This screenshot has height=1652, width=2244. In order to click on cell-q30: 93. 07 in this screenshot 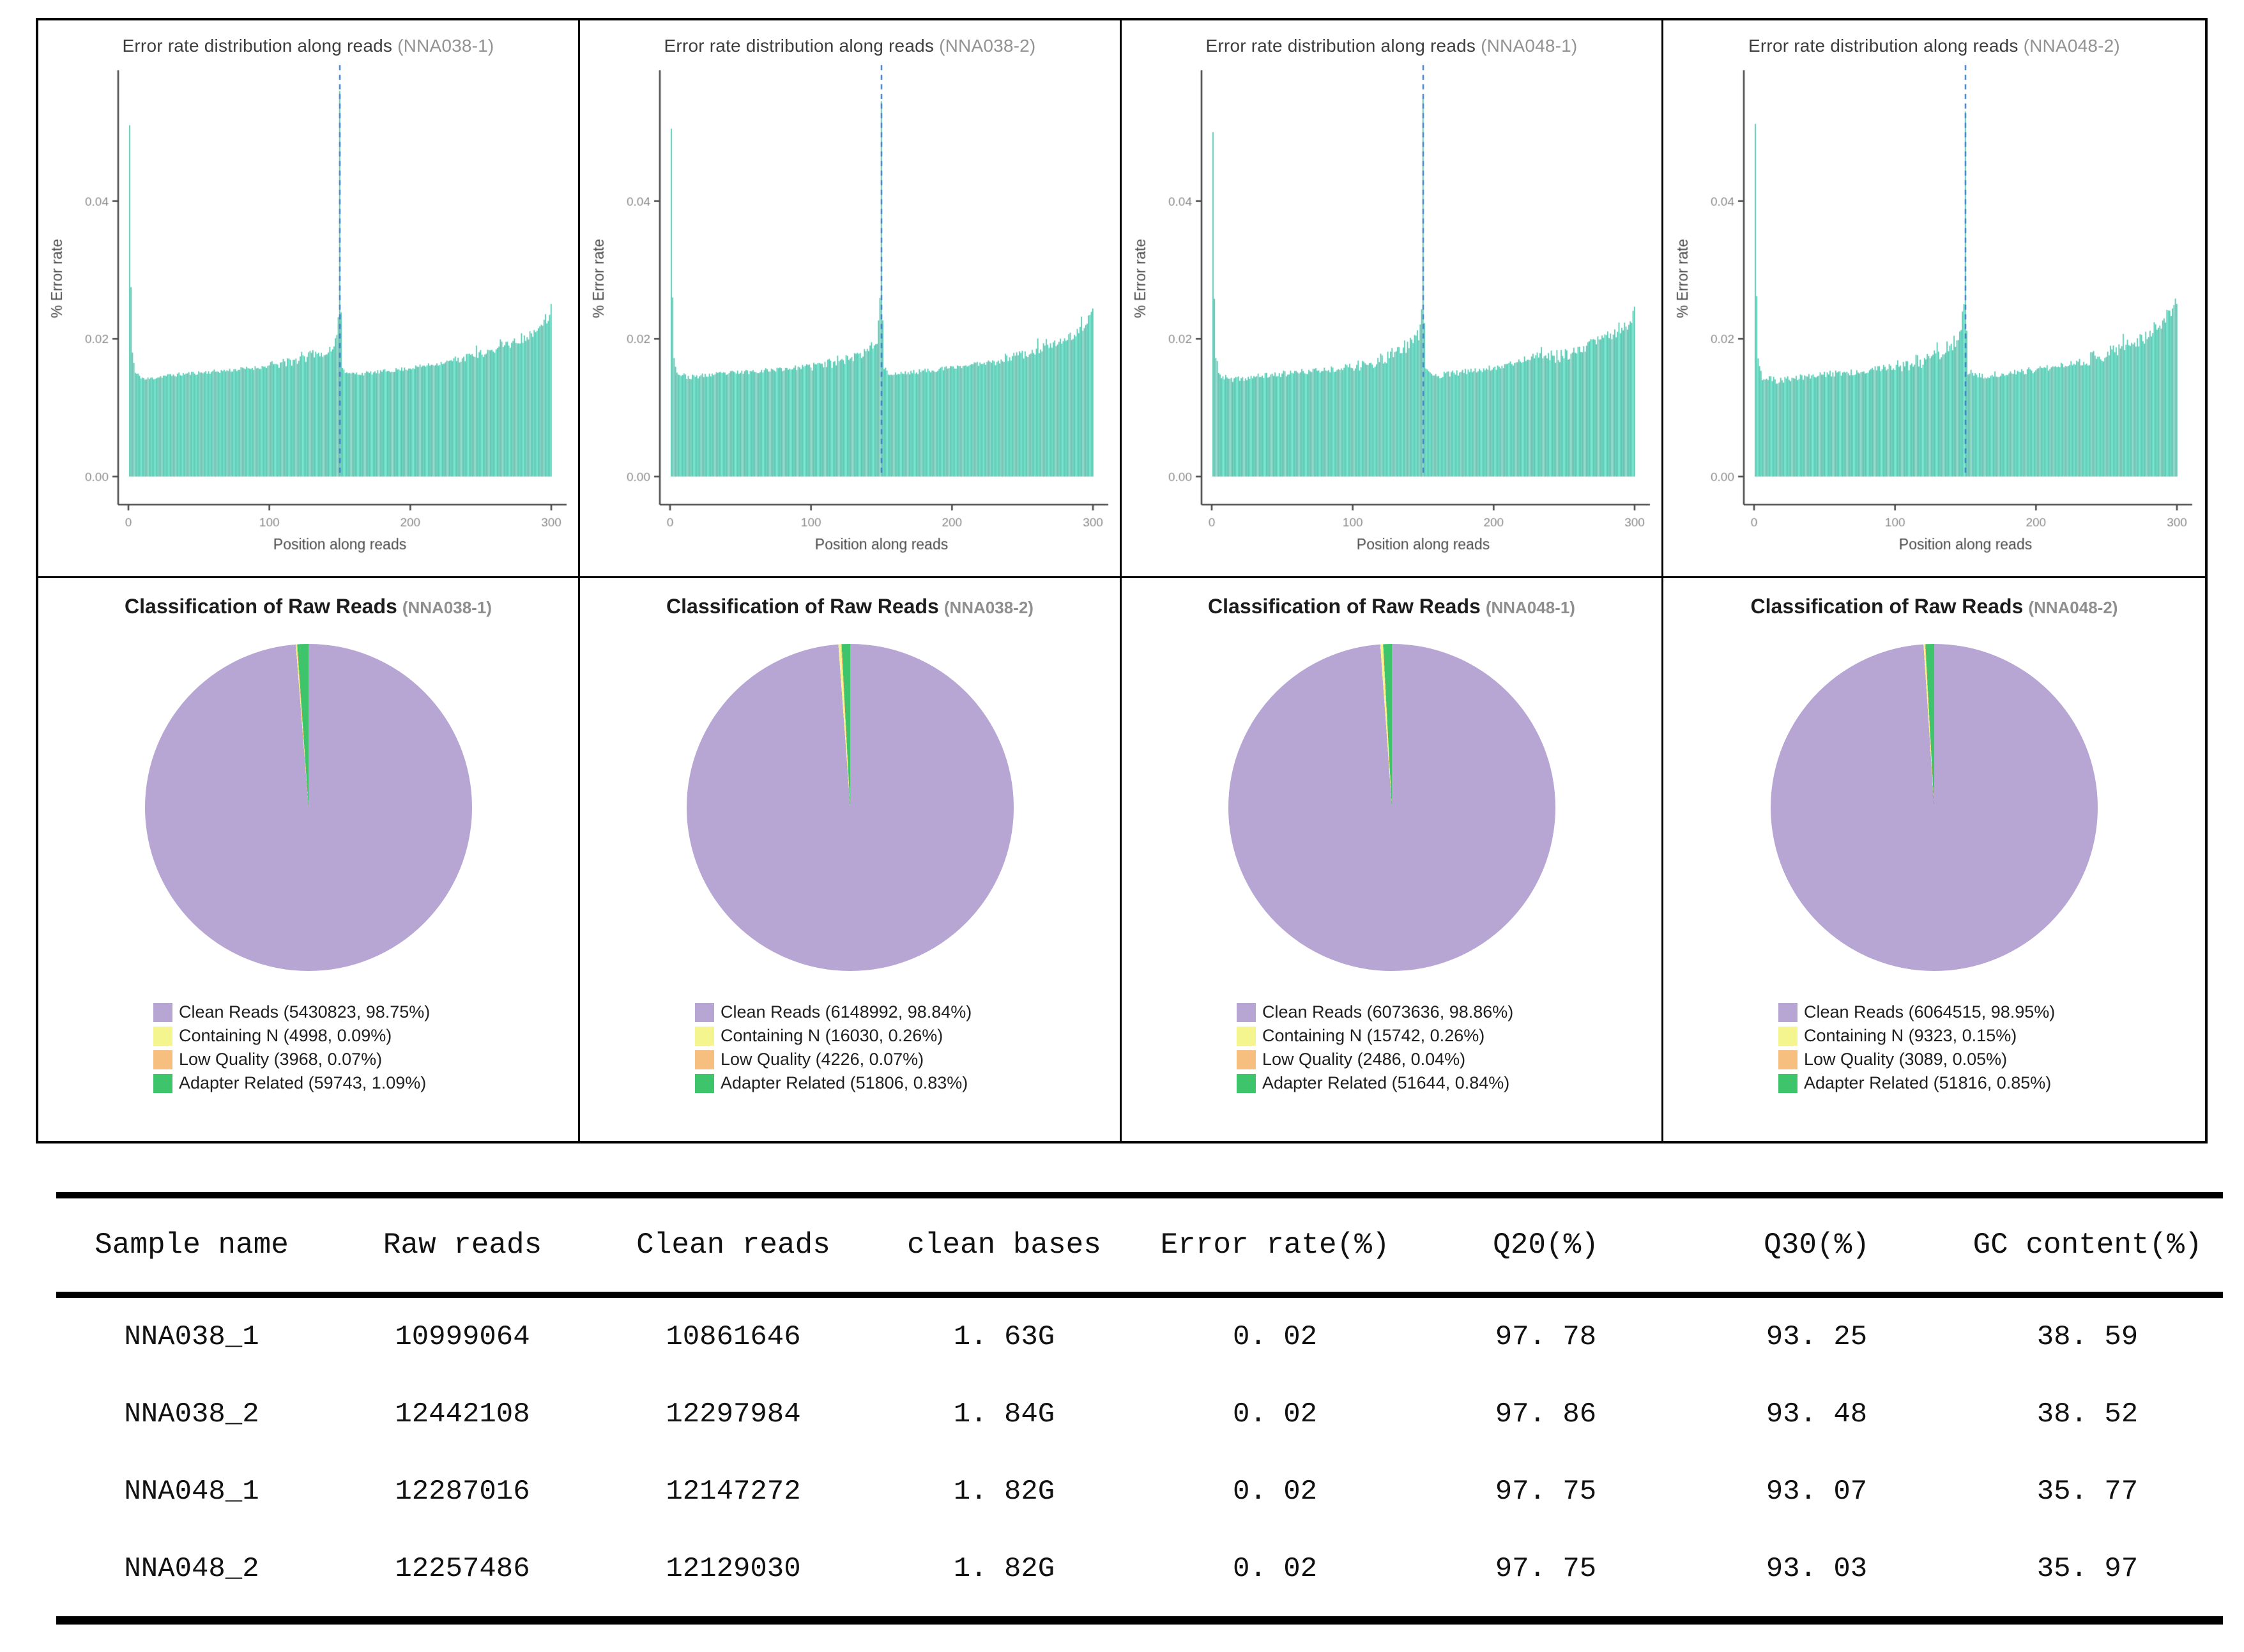, I will do `click(1817, 1491)`.